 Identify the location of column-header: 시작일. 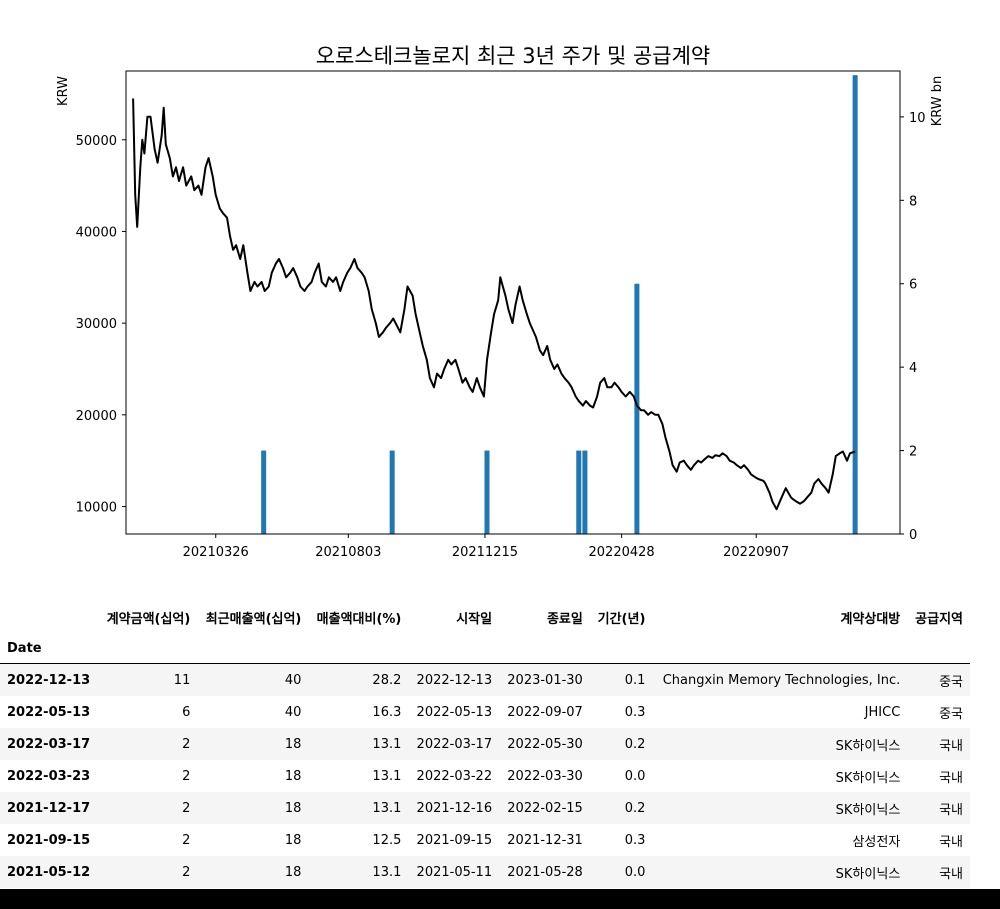
(474, 619).